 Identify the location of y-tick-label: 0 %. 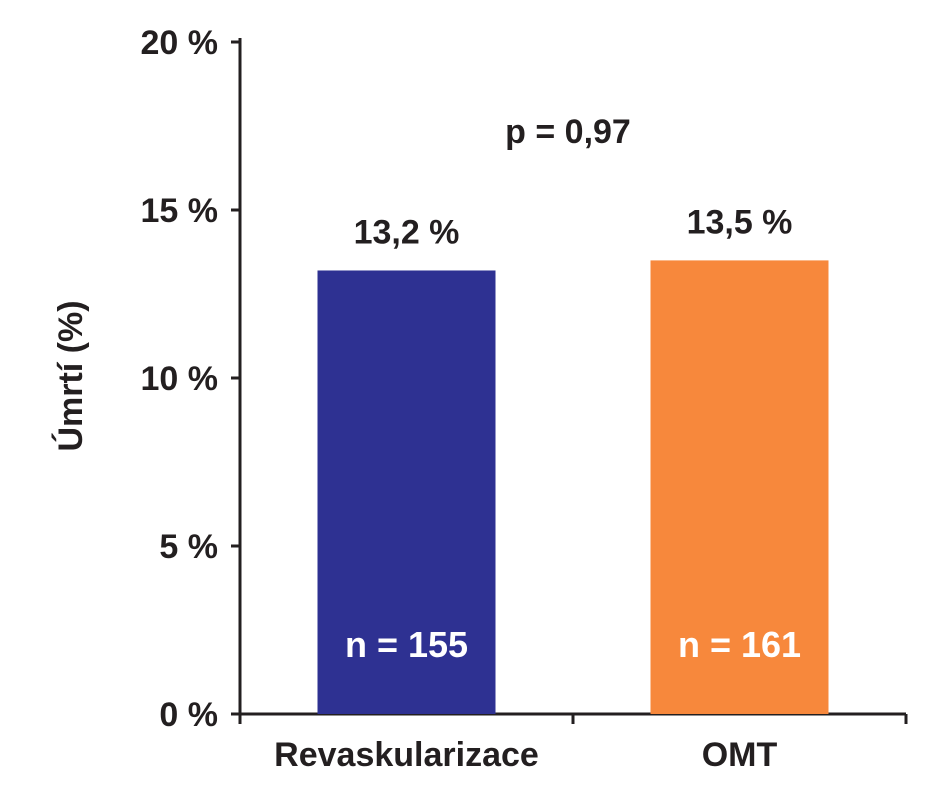
(188, 715).